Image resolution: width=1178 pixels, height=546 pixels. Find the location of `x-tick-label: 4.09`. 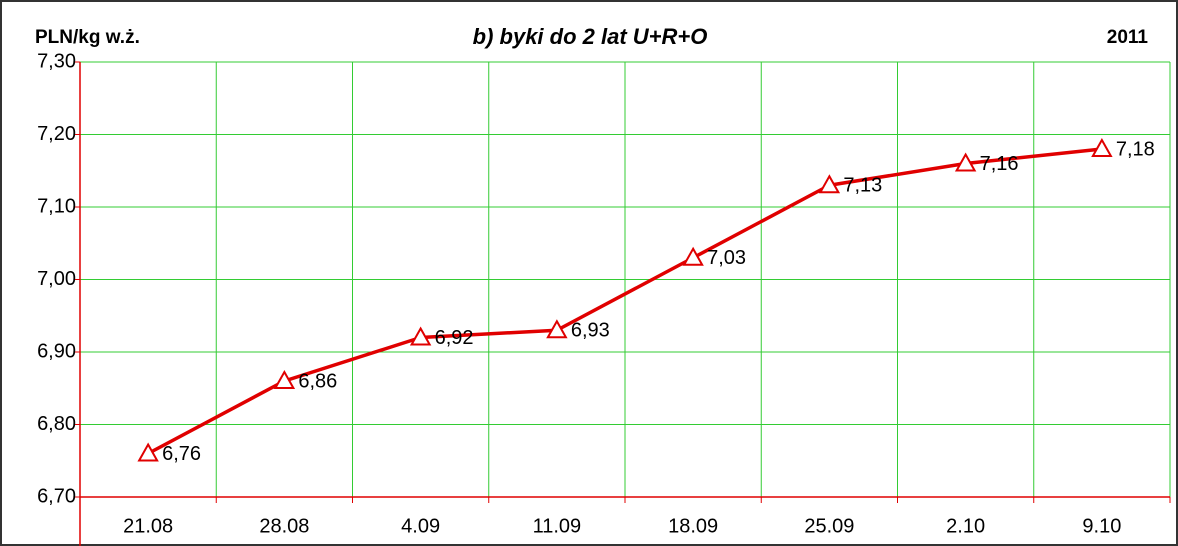

x-tick-label: 4.09 is located at coordinates (420, 526).